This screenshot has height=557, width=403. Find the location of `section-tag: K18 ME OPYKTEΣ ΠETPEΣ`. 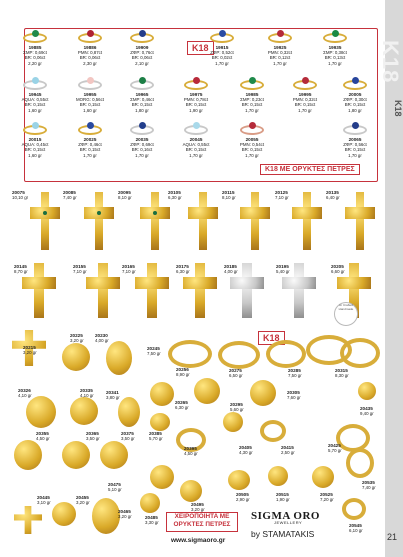

section-tag: K18 ME OPYKTEΣ ΠETPEΣ is located at coordinates (310, 169).